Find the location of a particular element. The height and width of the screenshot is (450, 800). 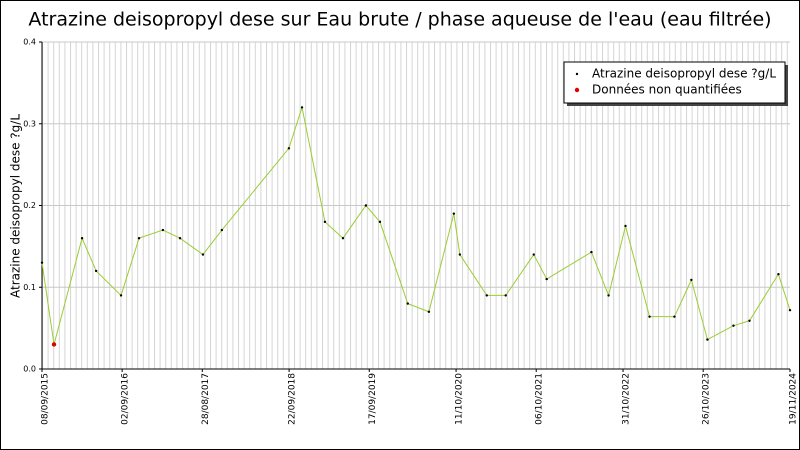

x-tick-label: 06/10/2021 is located at coordinates (540, 399).